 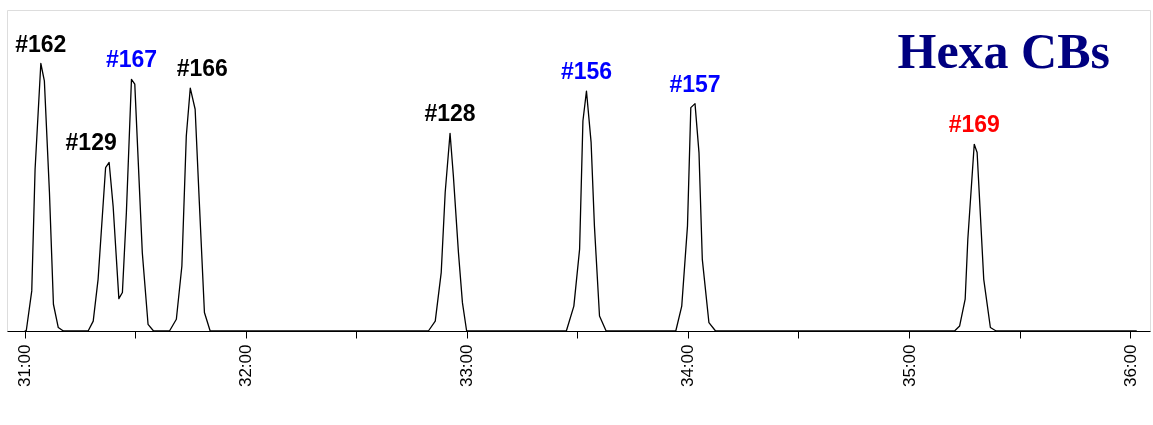 What do you see at coordinates (586, 71) in the screenshot?
I see `annotation: #156` at bounding box center [586, 71].